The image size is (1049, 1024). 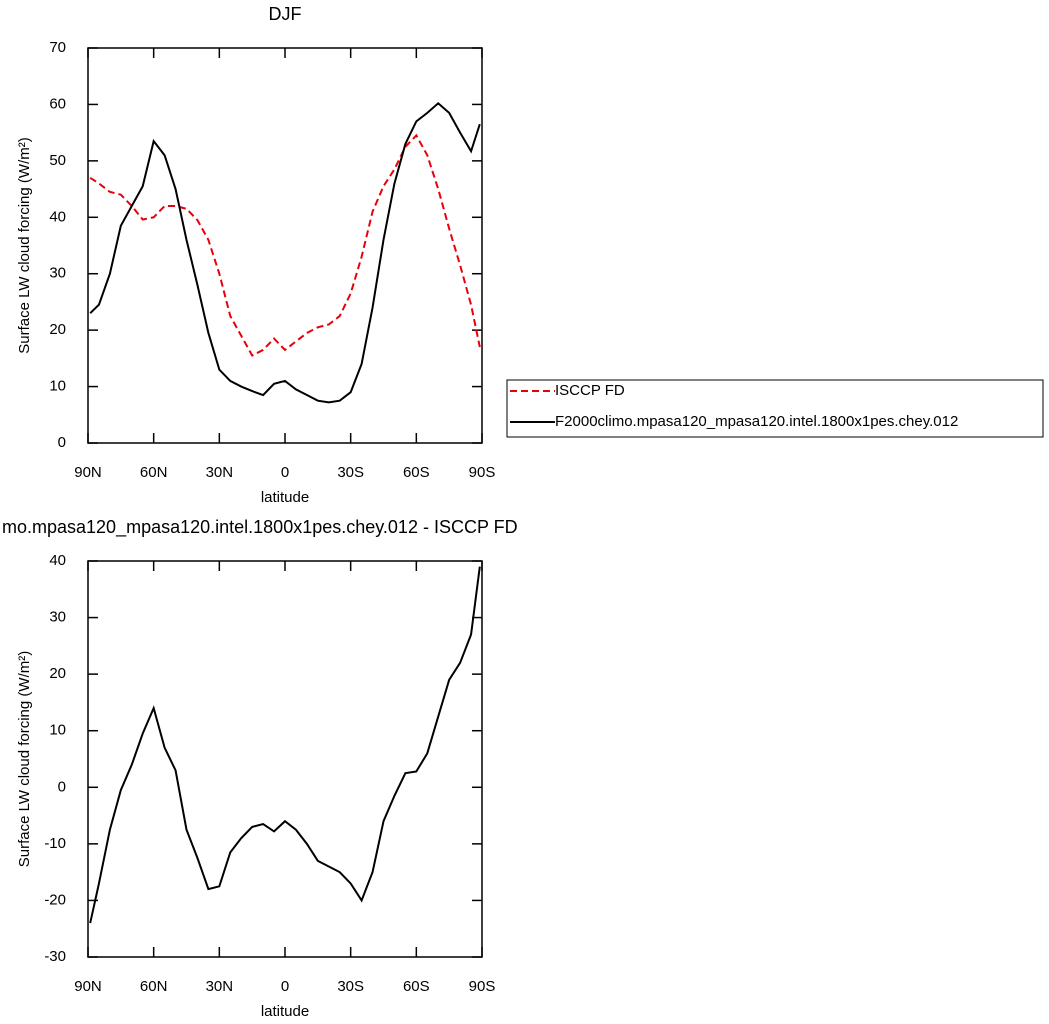 What do you see at coordinates (285, 14) in the screenshot?
I see `chart-title: DJF` at bounding box center [285, 14].